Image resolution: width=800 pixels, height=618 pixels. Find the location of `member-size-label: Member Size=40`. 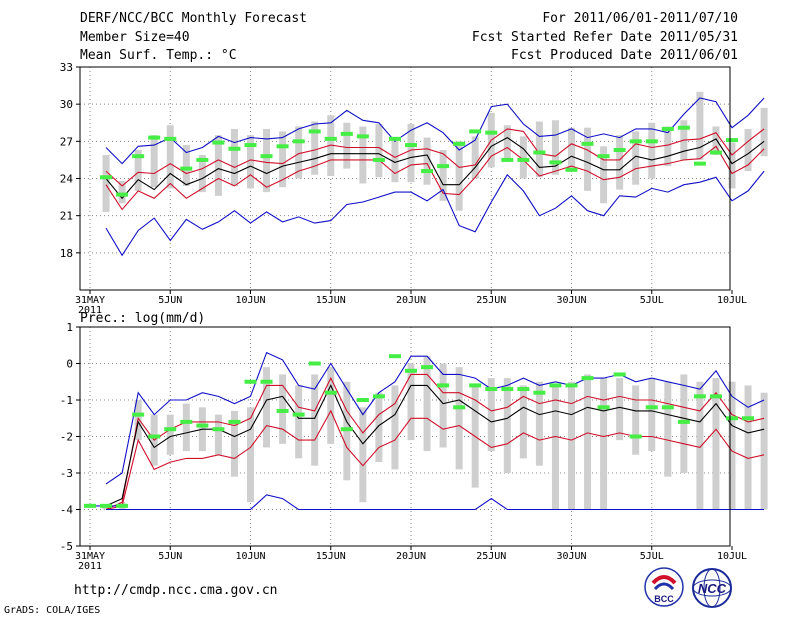

member-size-label: Member Size=40 is located at coordinates (135, 37).